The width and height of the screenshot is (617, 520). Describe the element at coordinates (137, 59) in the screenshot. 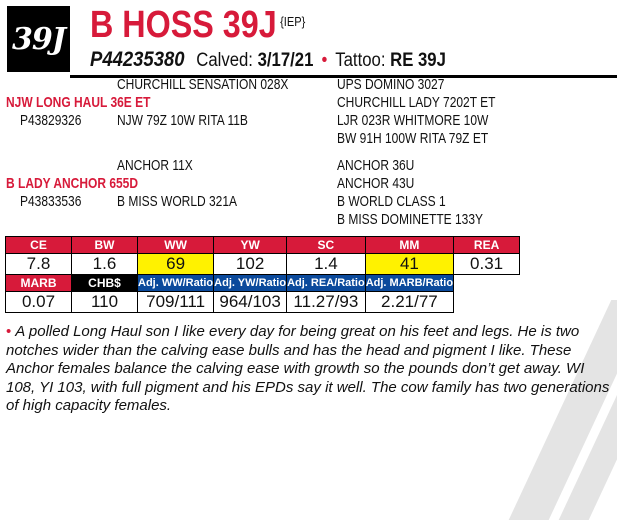

I see `registration-number: P44235380` at that location.